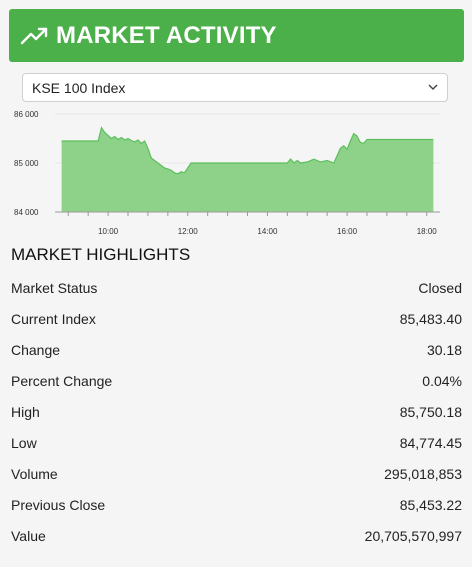 The image size is (472, 567). What do you see at coordinates (53, 318) in the screenshot?
I see `highlight-label: Current Index` at bounding box center [53, 318].